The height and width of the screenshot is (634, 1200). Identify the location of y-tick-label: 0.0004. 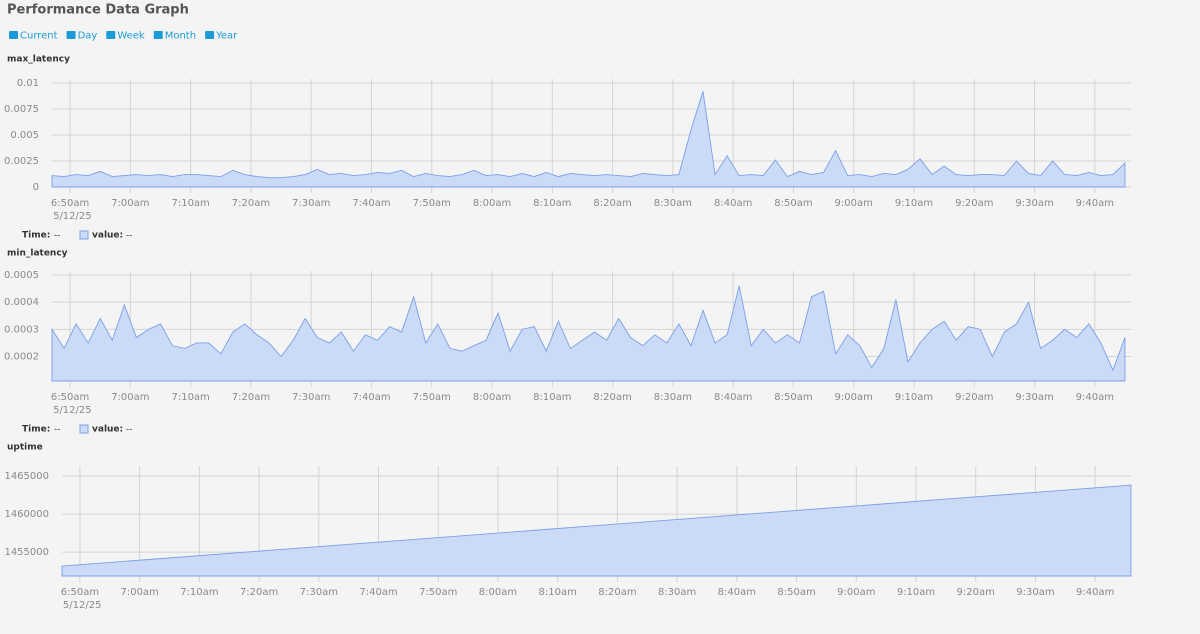
(21, 302).